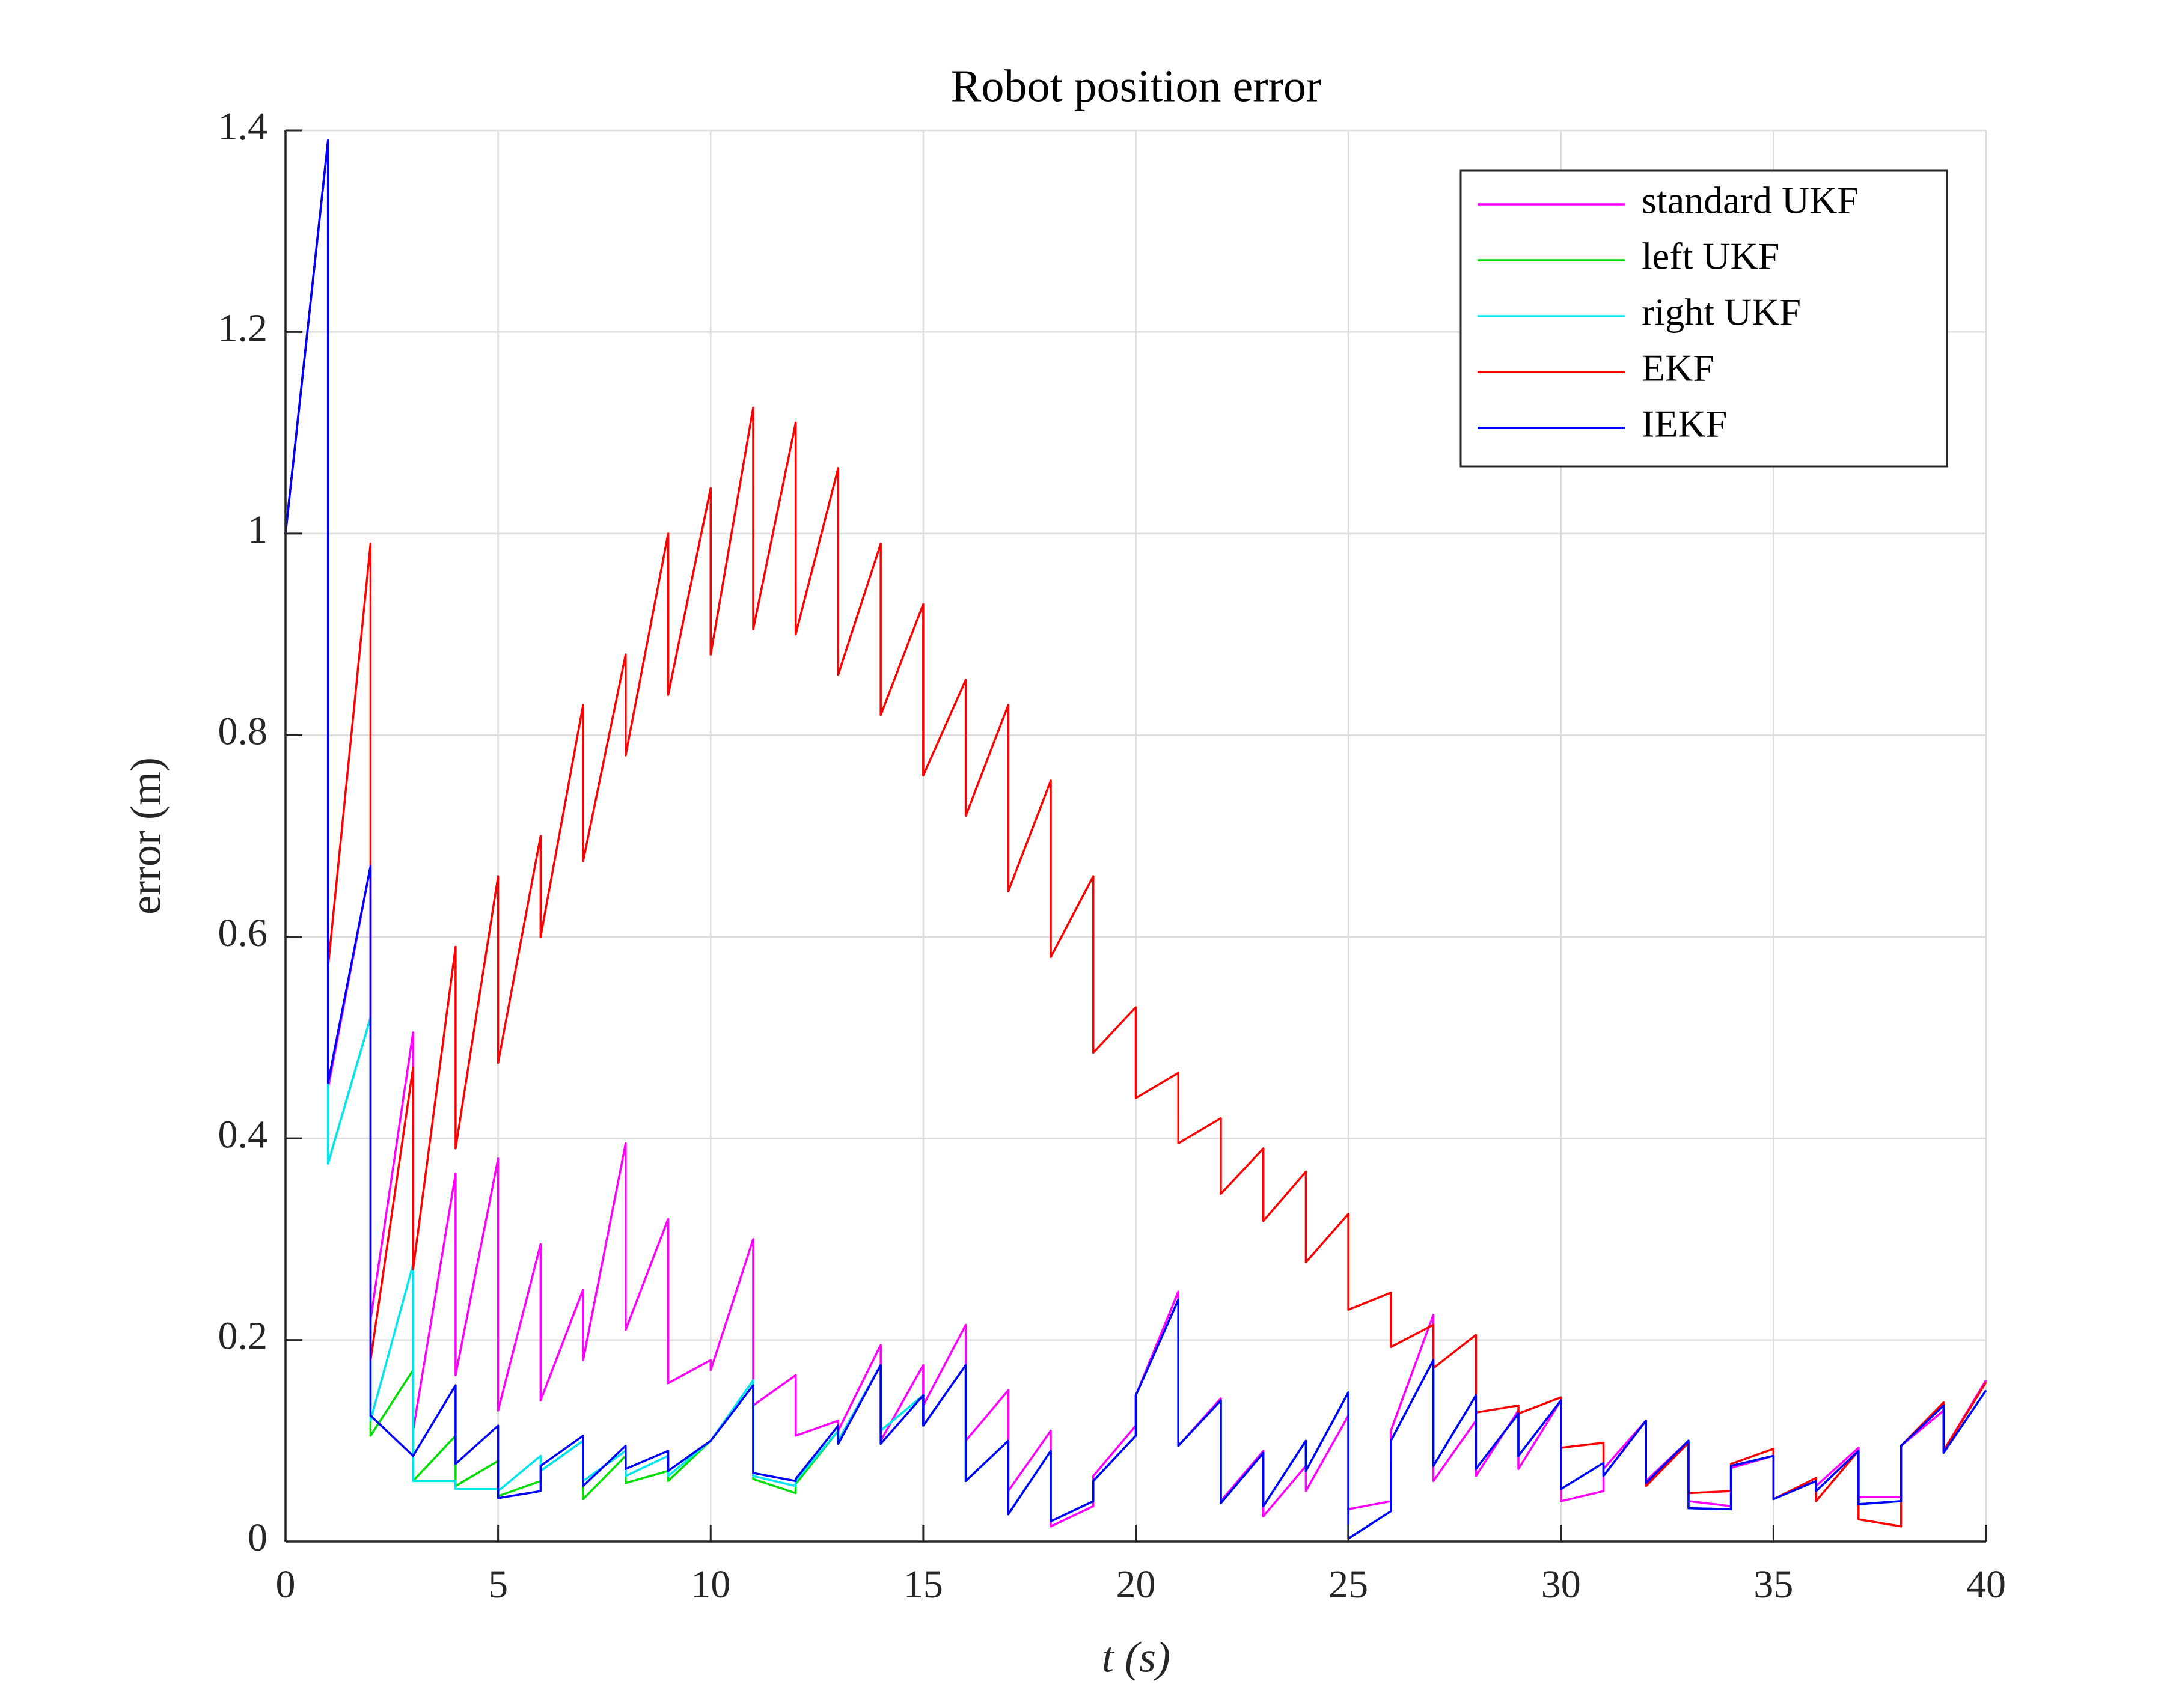 The width and height of the screenshot is (2164, 1708). I want to click on y-tick-label: 0.8, so click(243, 731).